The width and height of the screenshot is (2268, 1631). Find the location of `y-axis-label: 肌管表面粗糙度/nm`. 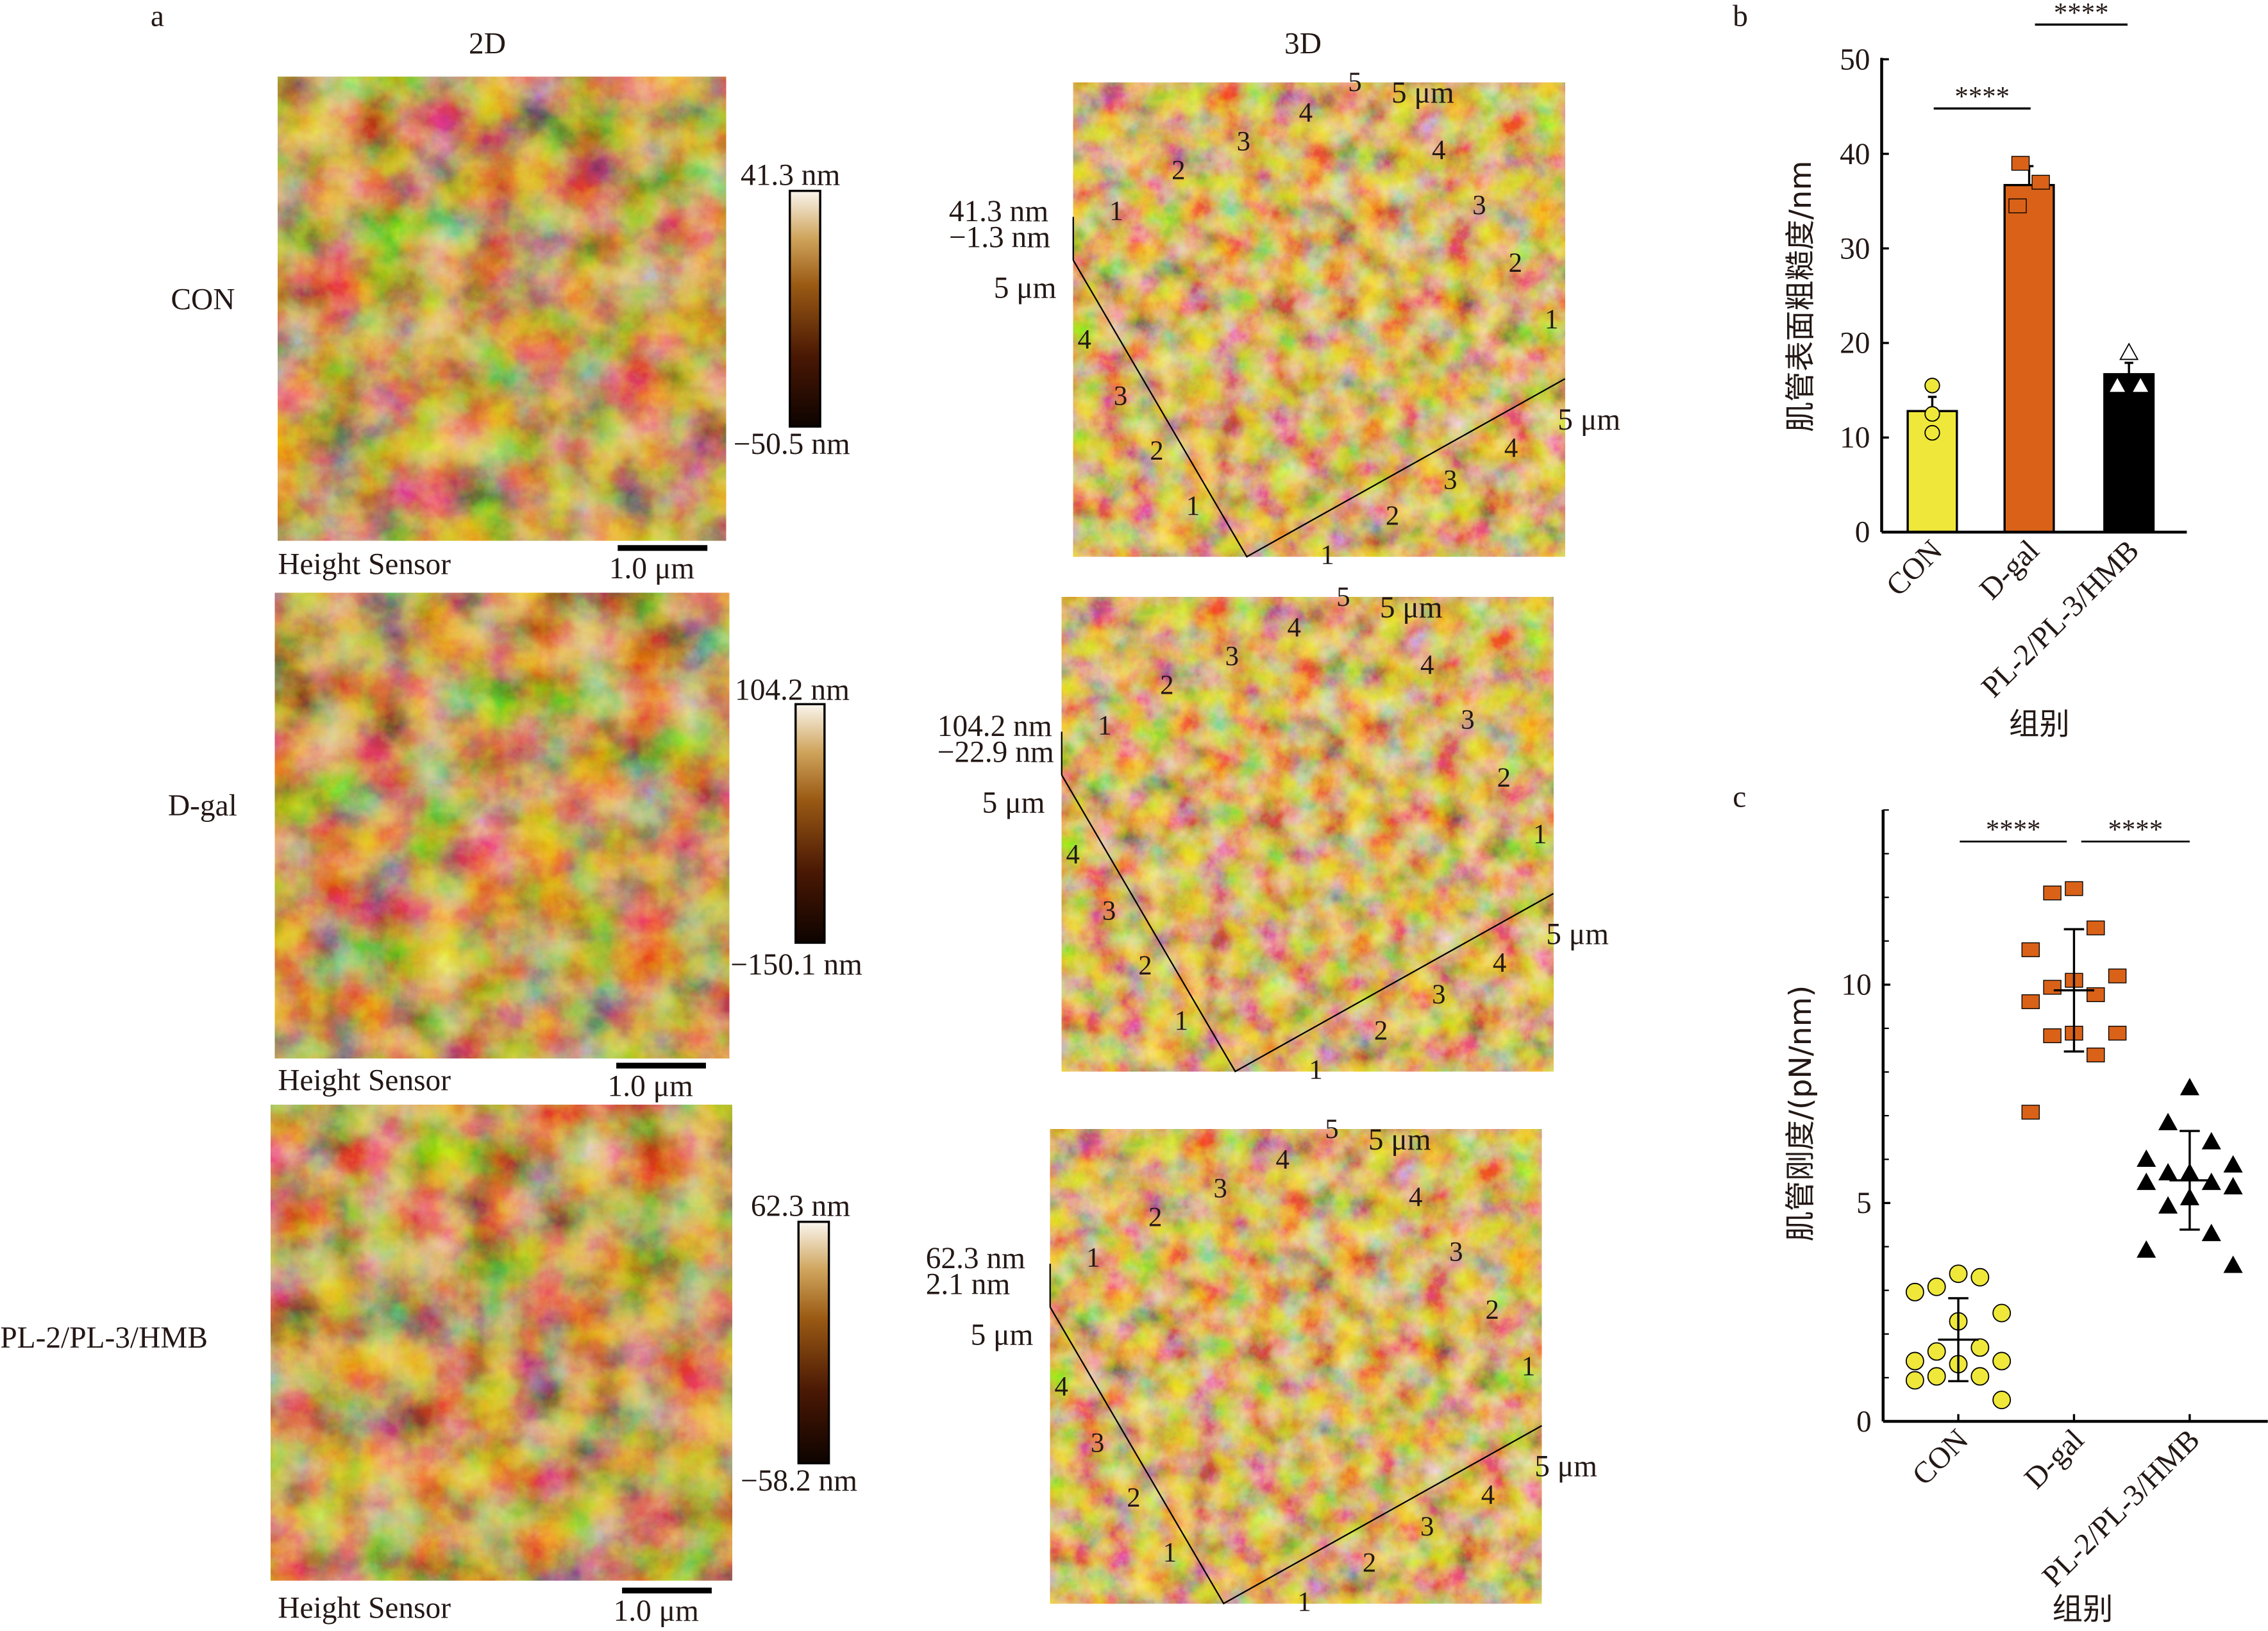

y-axis-label: 肌管表面粗糙度/nm is located at coordinates (1801, 297).